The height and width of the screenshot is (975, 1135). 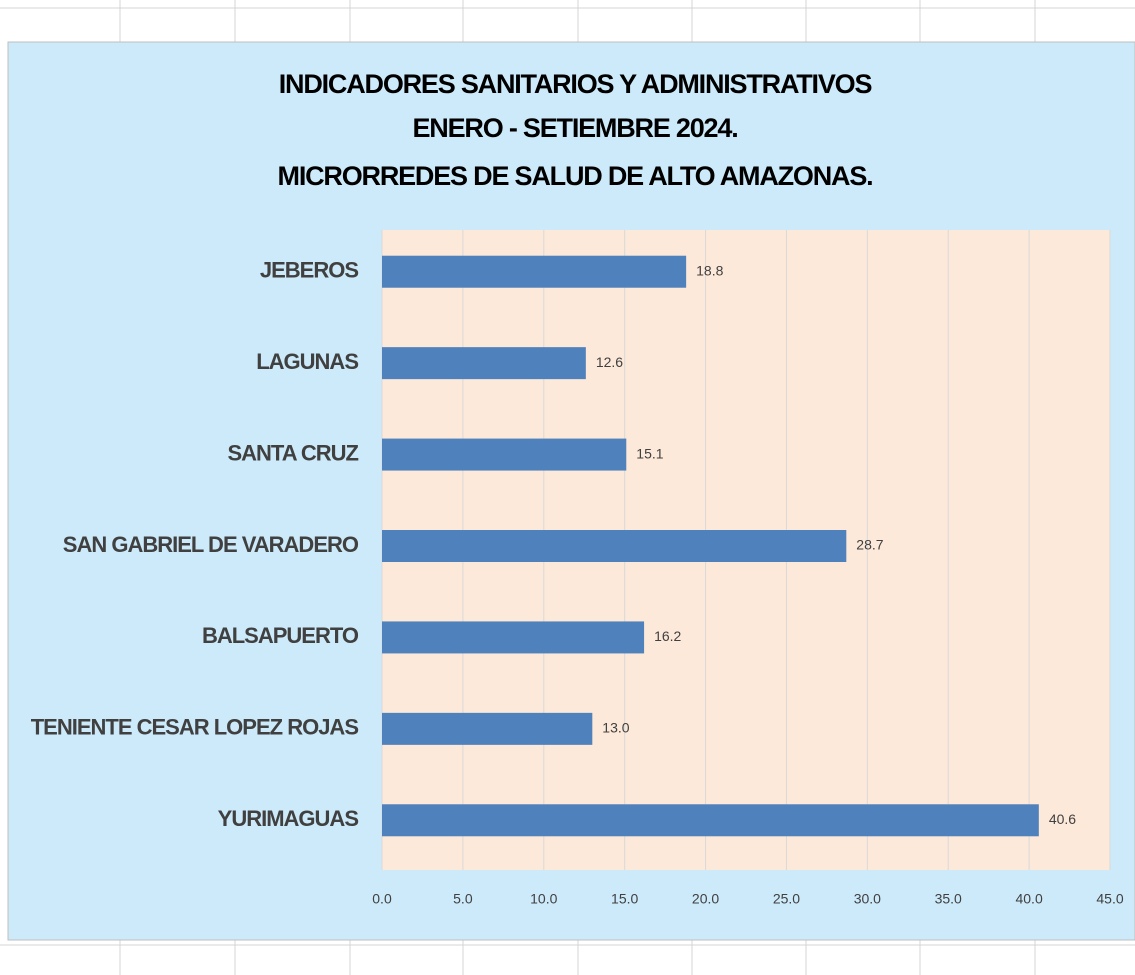 What do you see at coordinates (288, 818) in the screenshot?
I see `y-tick-label: YURIMAGUAS` at bounding box center [288, 818].